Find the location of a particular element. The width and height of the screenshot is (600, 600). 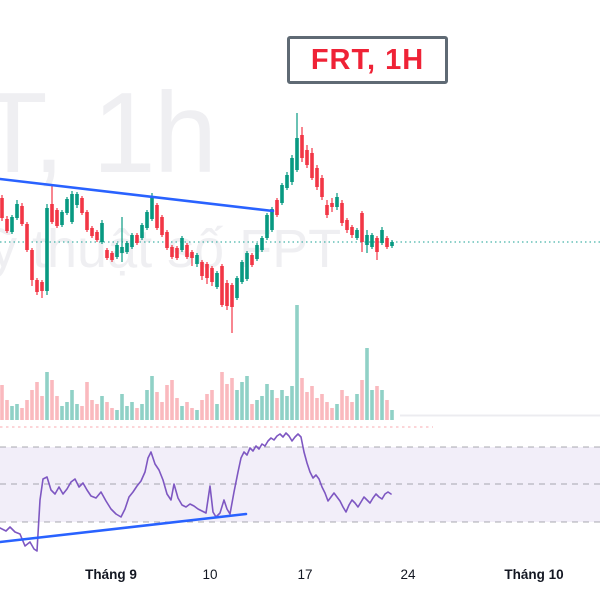

axis-label-tháng-10: Tháng 10 is located at coordinates (534, 574).